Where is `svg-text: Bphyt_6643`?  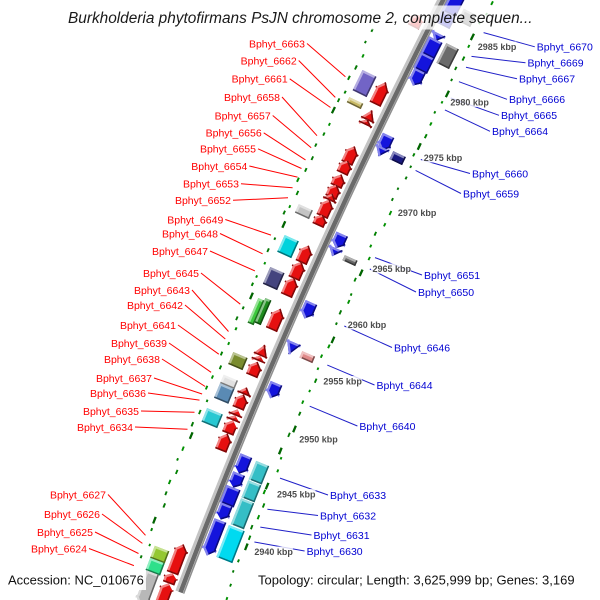
svg-text: Bphyt_6643 is located at coordinates (162, 291).